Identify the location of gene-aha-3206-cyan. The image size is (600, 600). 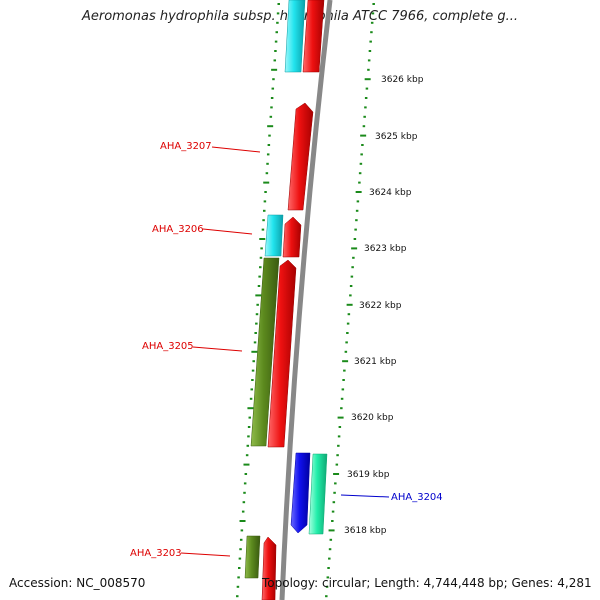
(274, 235).